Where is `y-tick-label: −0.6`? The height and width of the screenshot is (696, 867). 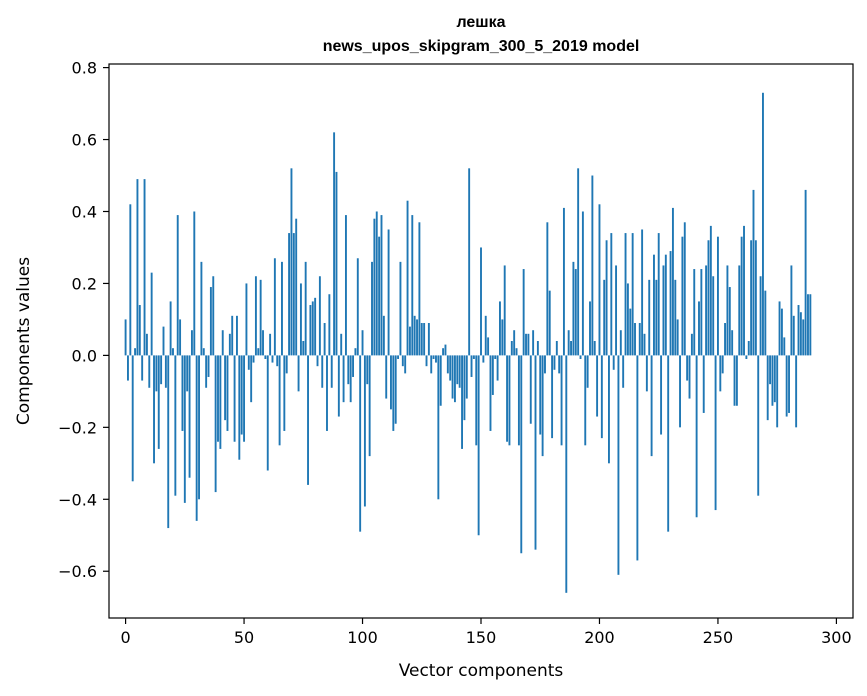 y-tick-label: −0.6 is located at coordinates (77, 571).